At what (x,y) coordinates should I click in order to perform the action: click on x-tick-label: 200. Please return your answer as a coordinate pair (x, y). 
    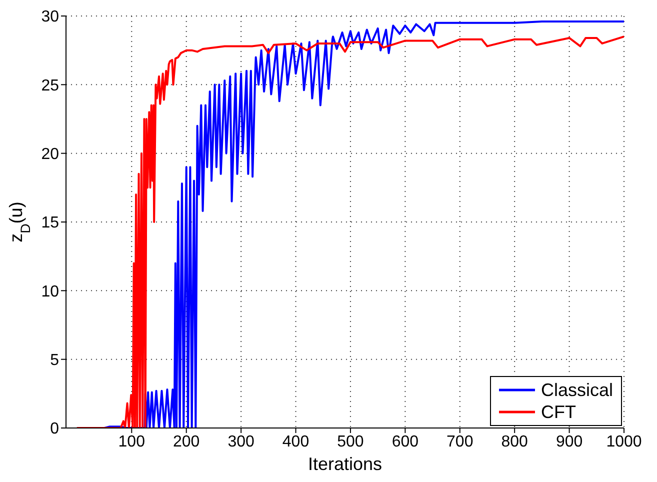
    Looking at the image, I should click on (186, 441).